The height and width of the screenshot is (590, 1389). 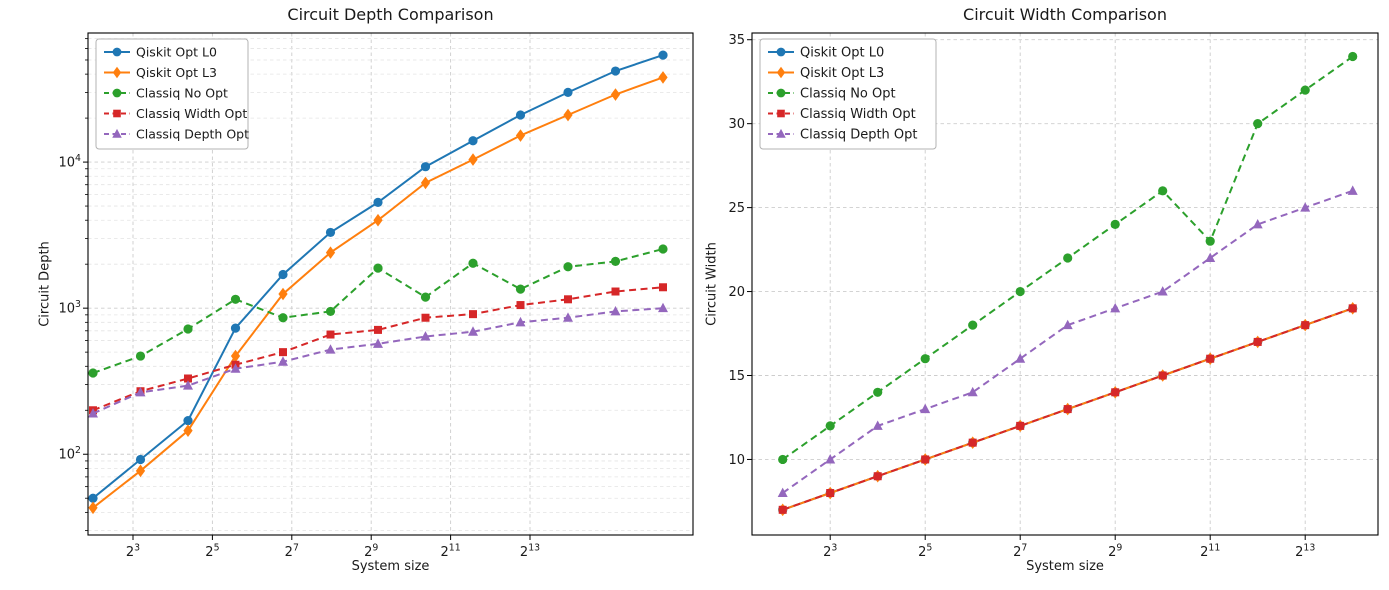 I want to click on legend-item: Classiq Width Opt, so click(x=175, y=113).